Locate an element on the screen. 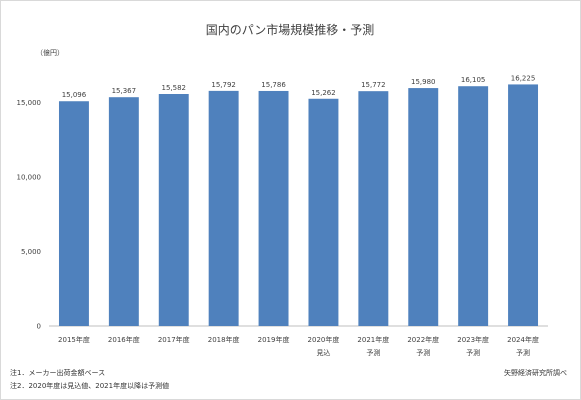 This screenshot has height=400, width=581. x-category-label: 2022年度 is located at coordinates (423, 339).